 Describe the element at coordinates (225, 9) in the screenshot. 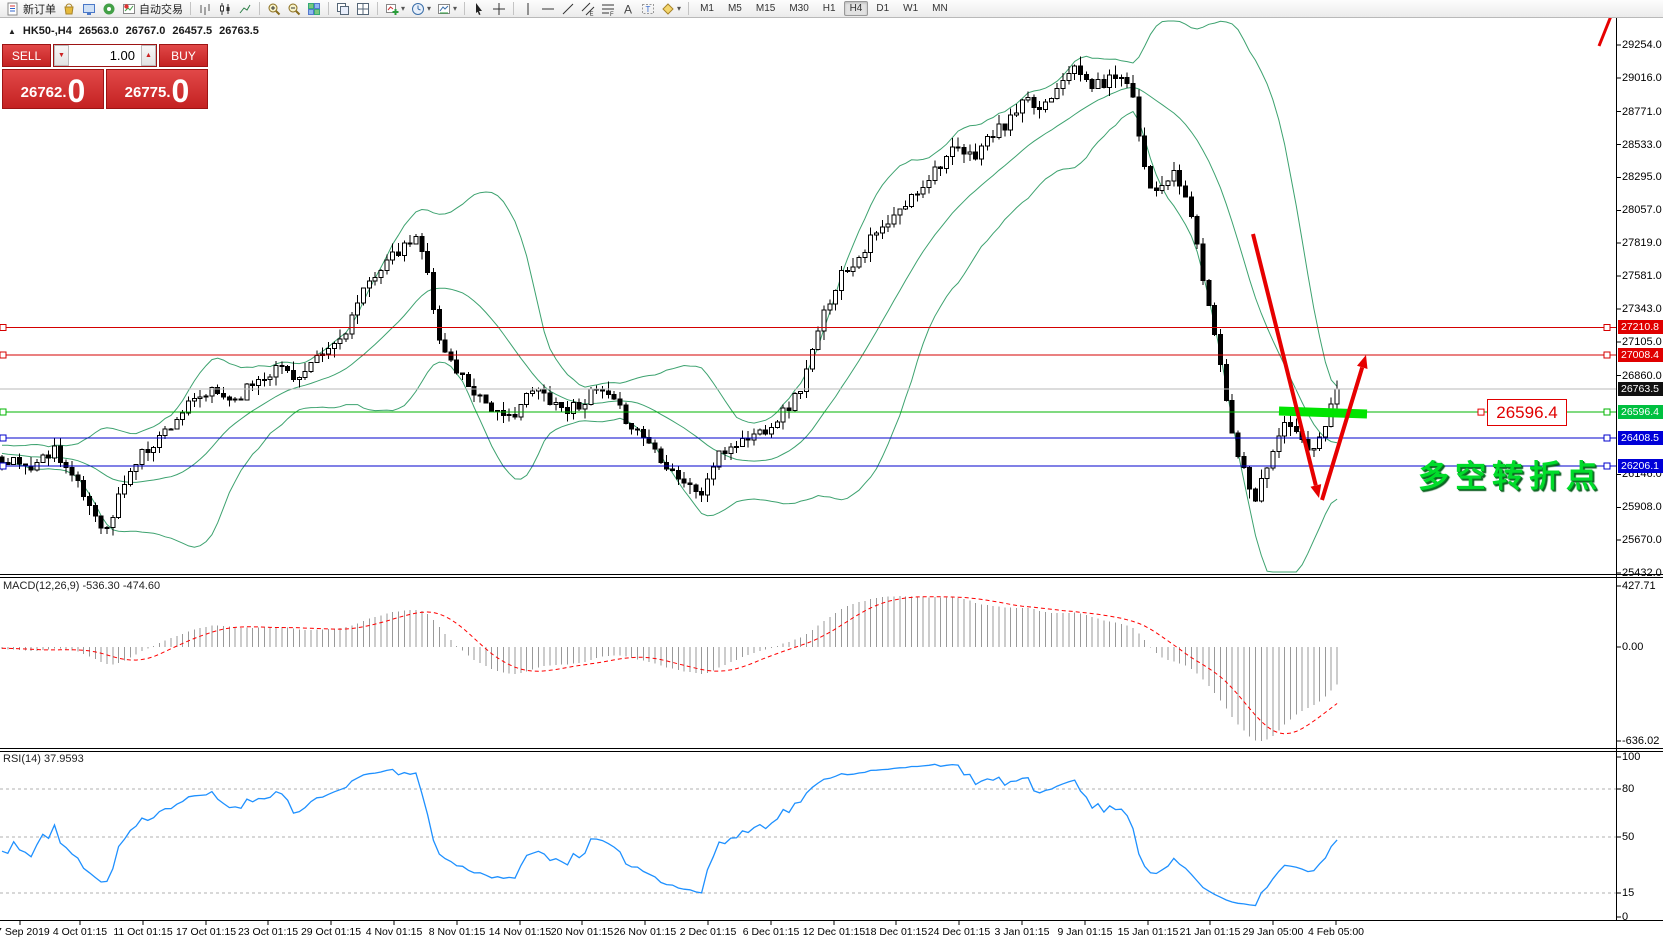

I see `chart-candles-button` at that location.